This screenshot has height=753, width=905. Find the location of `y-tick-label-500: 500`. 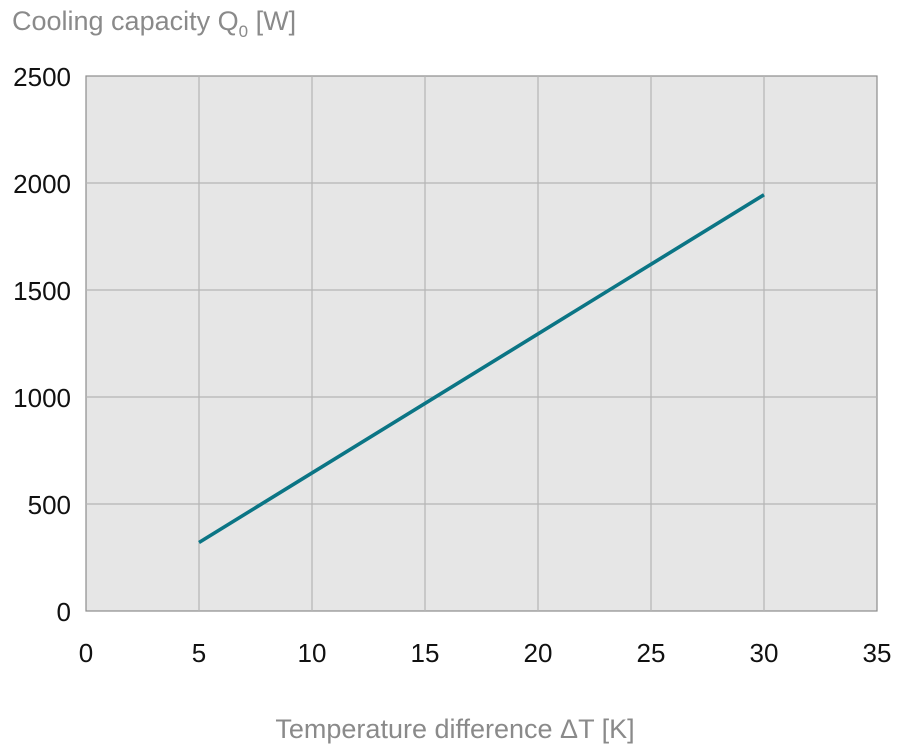

y-tick-label-500: 500 is located at coordinates (49, 505).